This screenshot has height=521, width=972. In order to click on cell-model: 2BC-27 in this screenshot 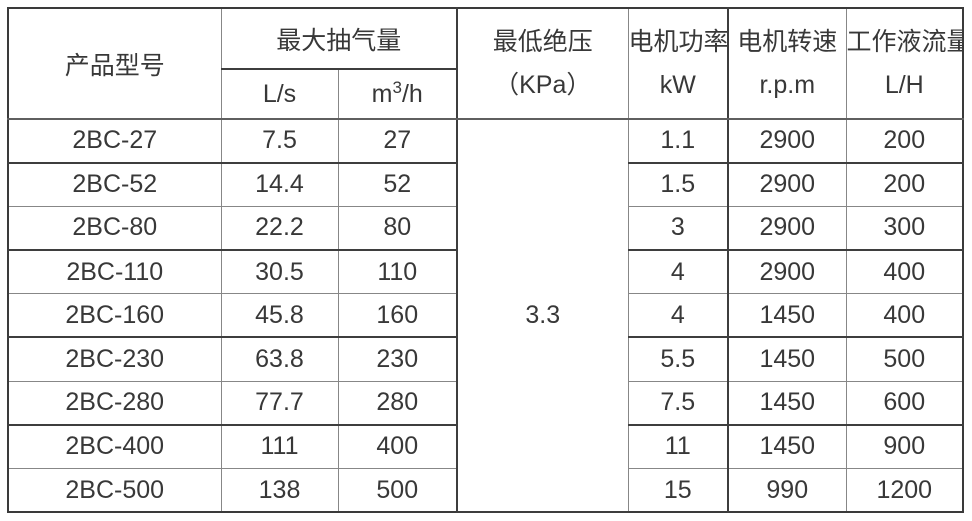, I will do `click(114, 141)`.